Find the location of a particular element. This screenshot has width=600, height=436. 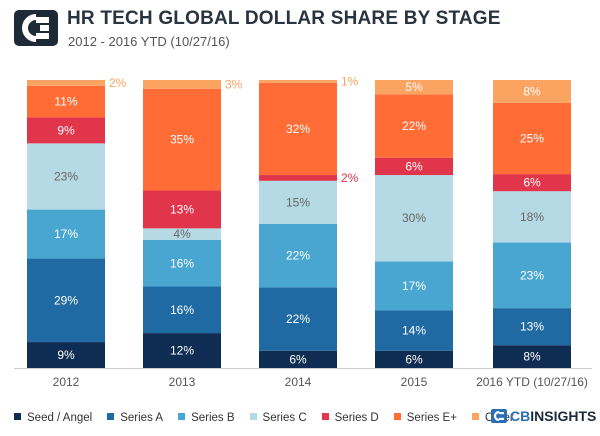

bar-segment-series-e--1 is located at coordinates (182, 139).